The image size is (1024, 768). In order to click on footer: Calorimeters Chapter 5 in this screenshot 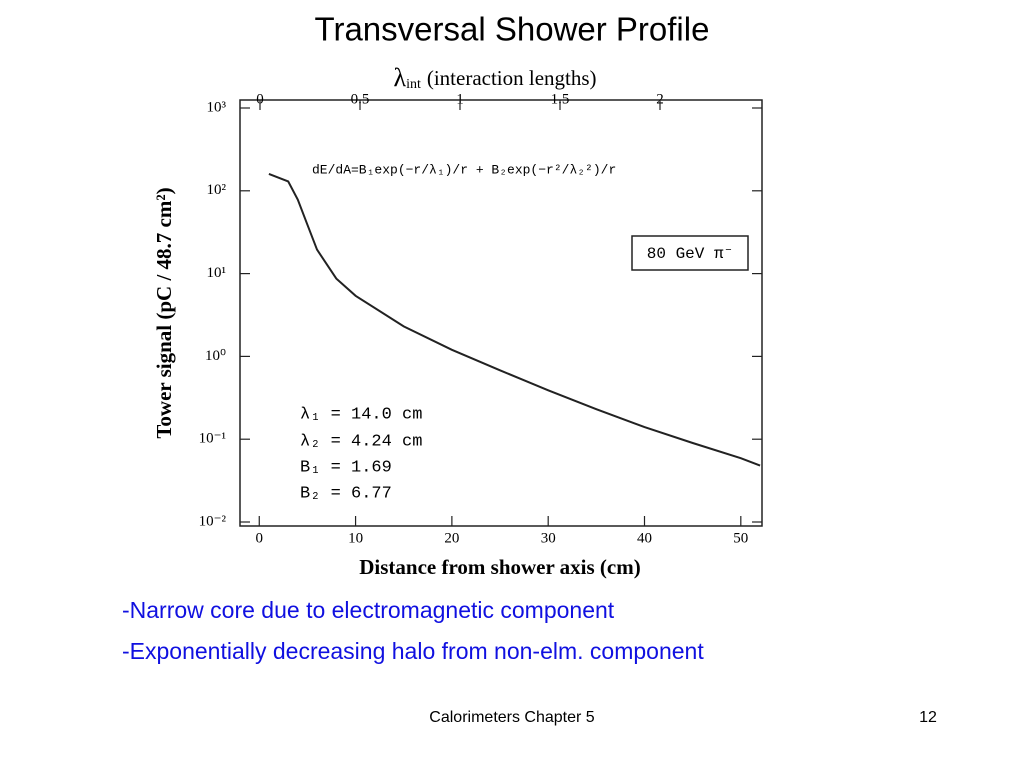, I will do `click(512, 717)`.